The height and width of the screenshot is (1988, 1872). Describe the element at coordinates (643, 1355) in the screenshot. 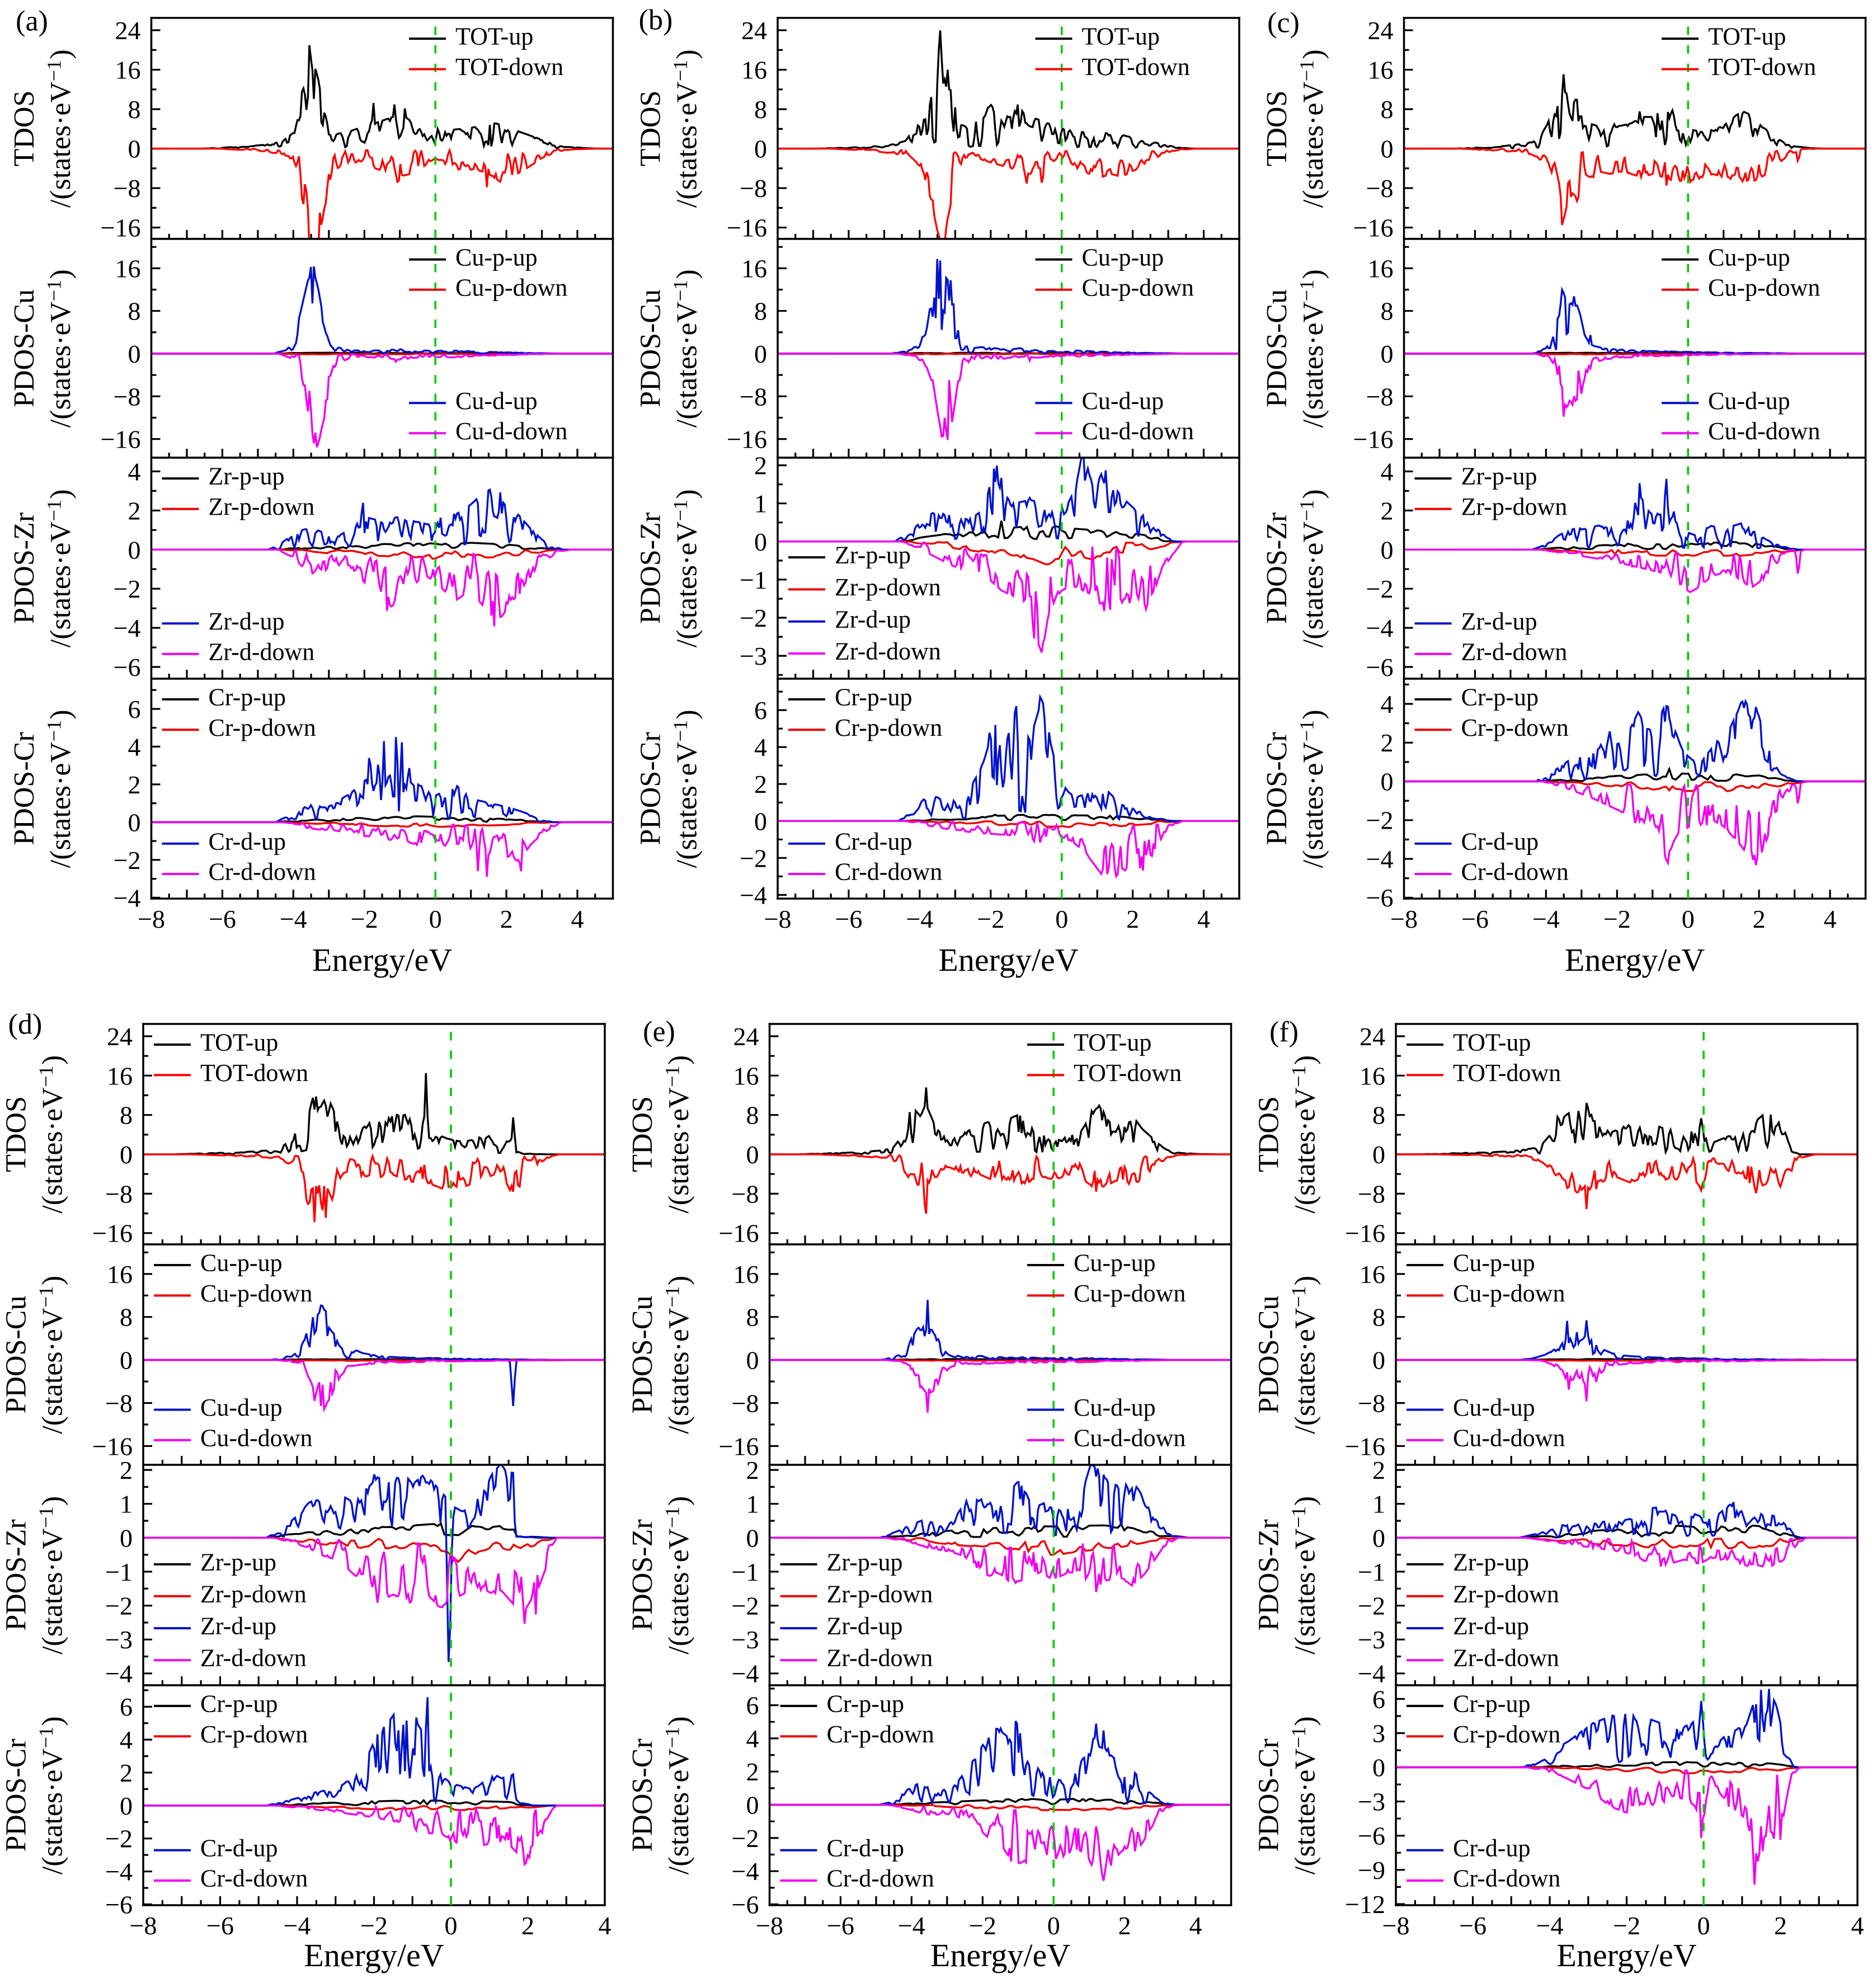

I see `svg-text: PDOS-Cu` at that location.